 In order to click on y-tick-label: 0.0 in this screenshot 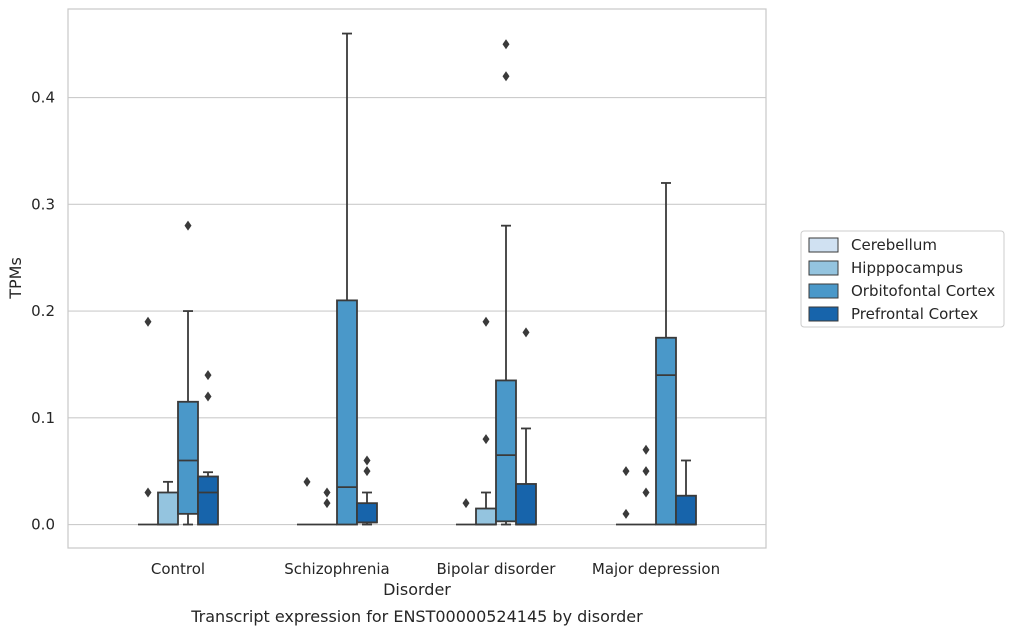, I will do `click(43, 525)`.